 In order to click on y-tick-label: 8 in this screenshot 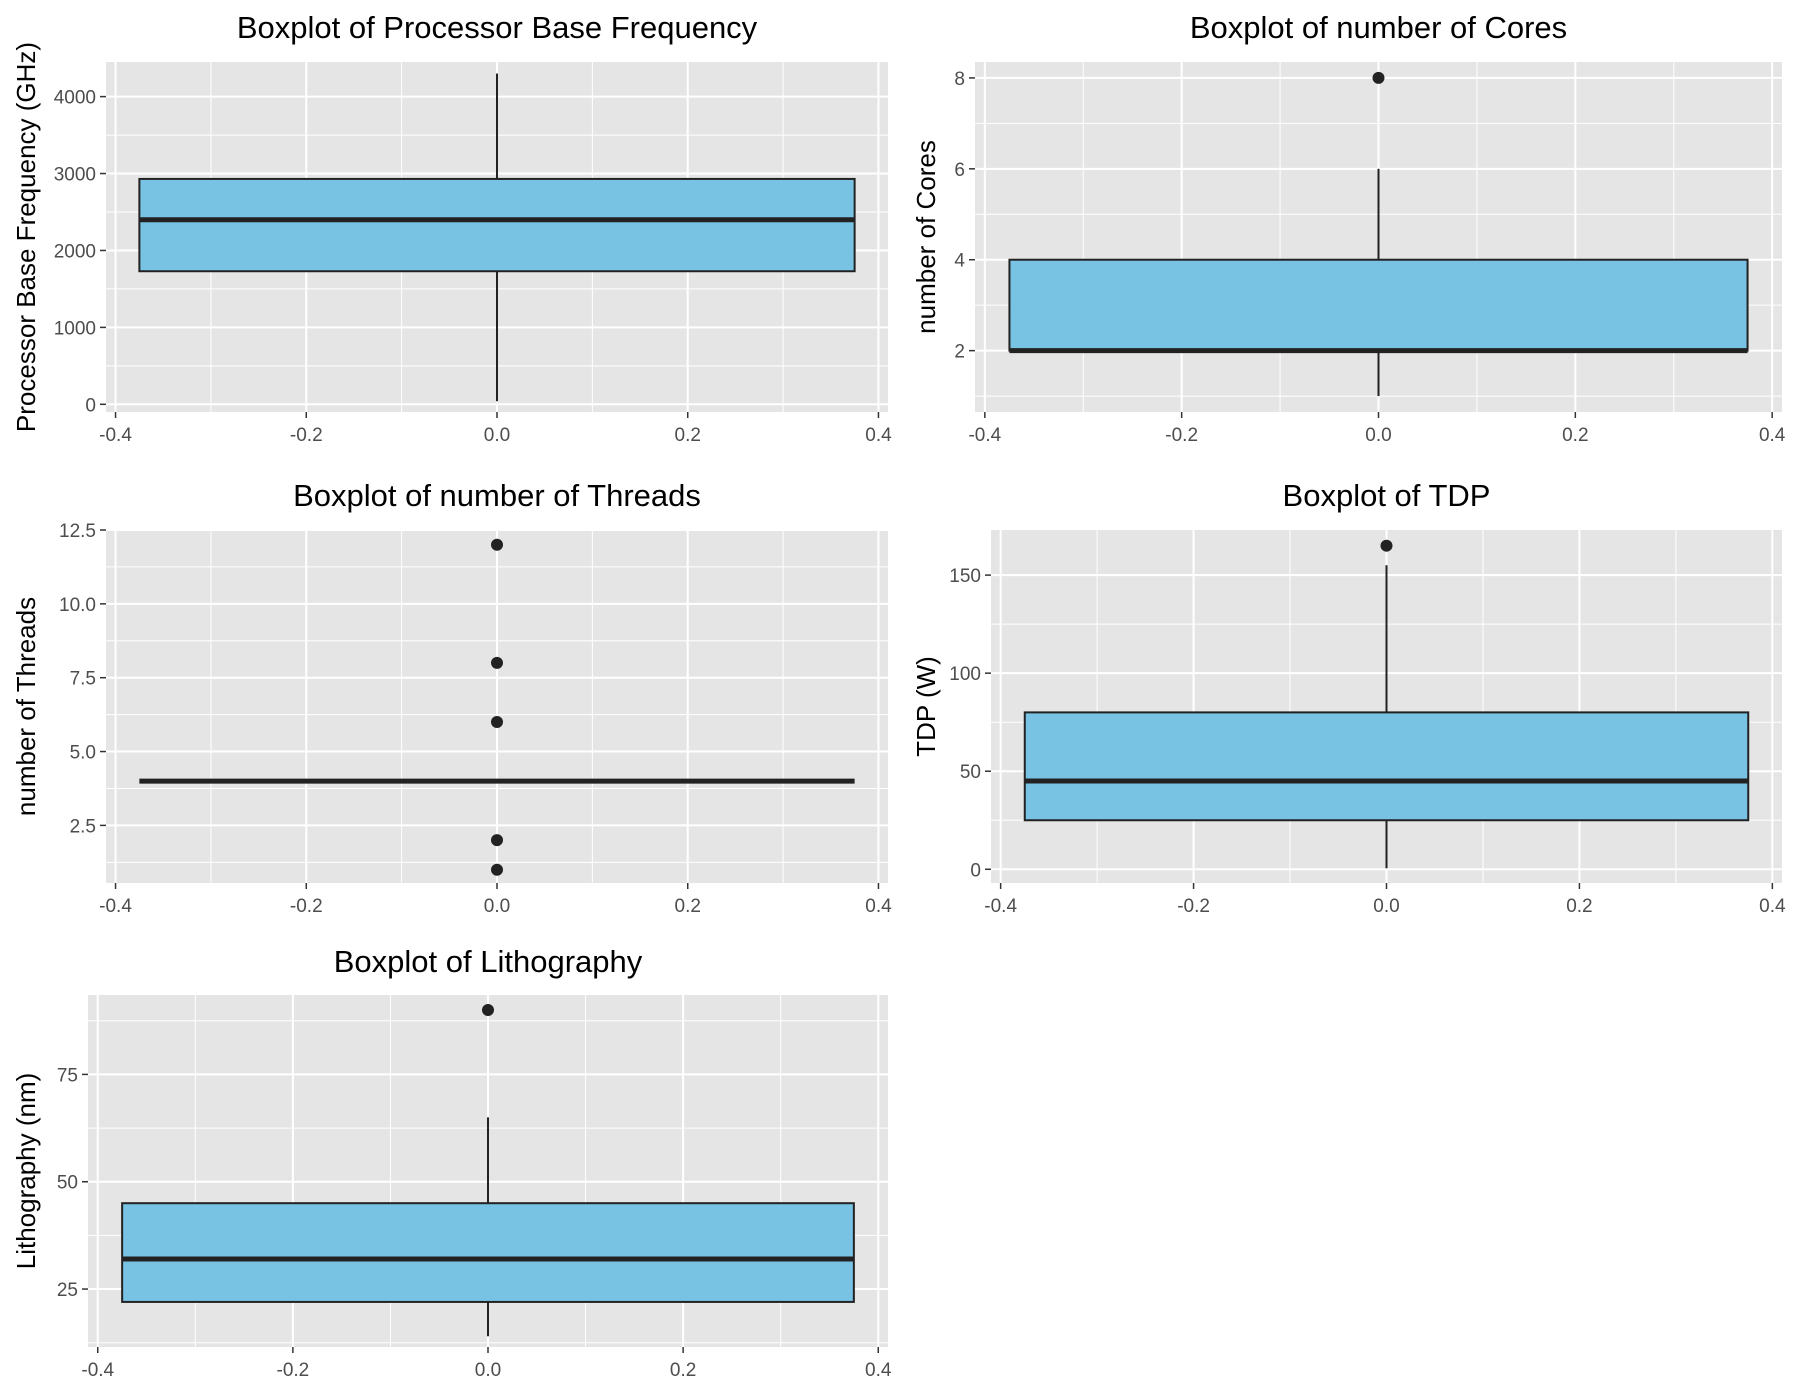, I will do `click(959, 79)`.